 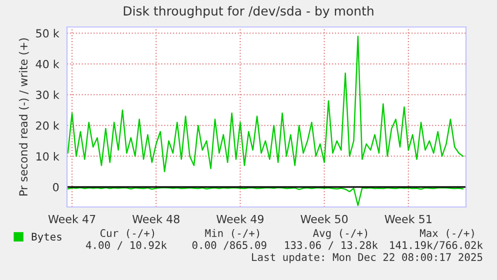 What do you see at coordinates (447, 233) in the screenshot?
I see `text: Max (-/+)` at bounding box center [447, 233].